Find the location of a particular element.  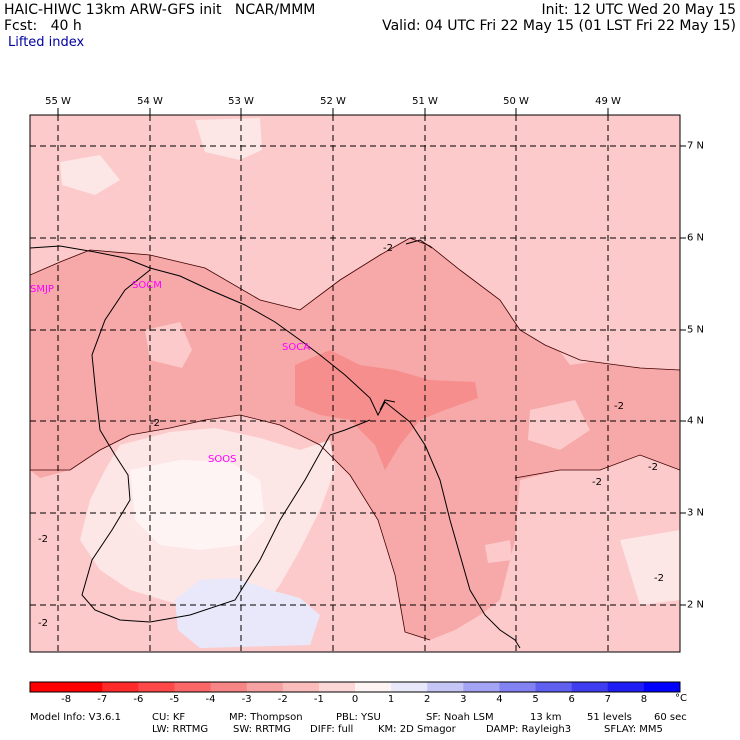

colorbar-tick-label: -5 is located at coordinates (174, 699).